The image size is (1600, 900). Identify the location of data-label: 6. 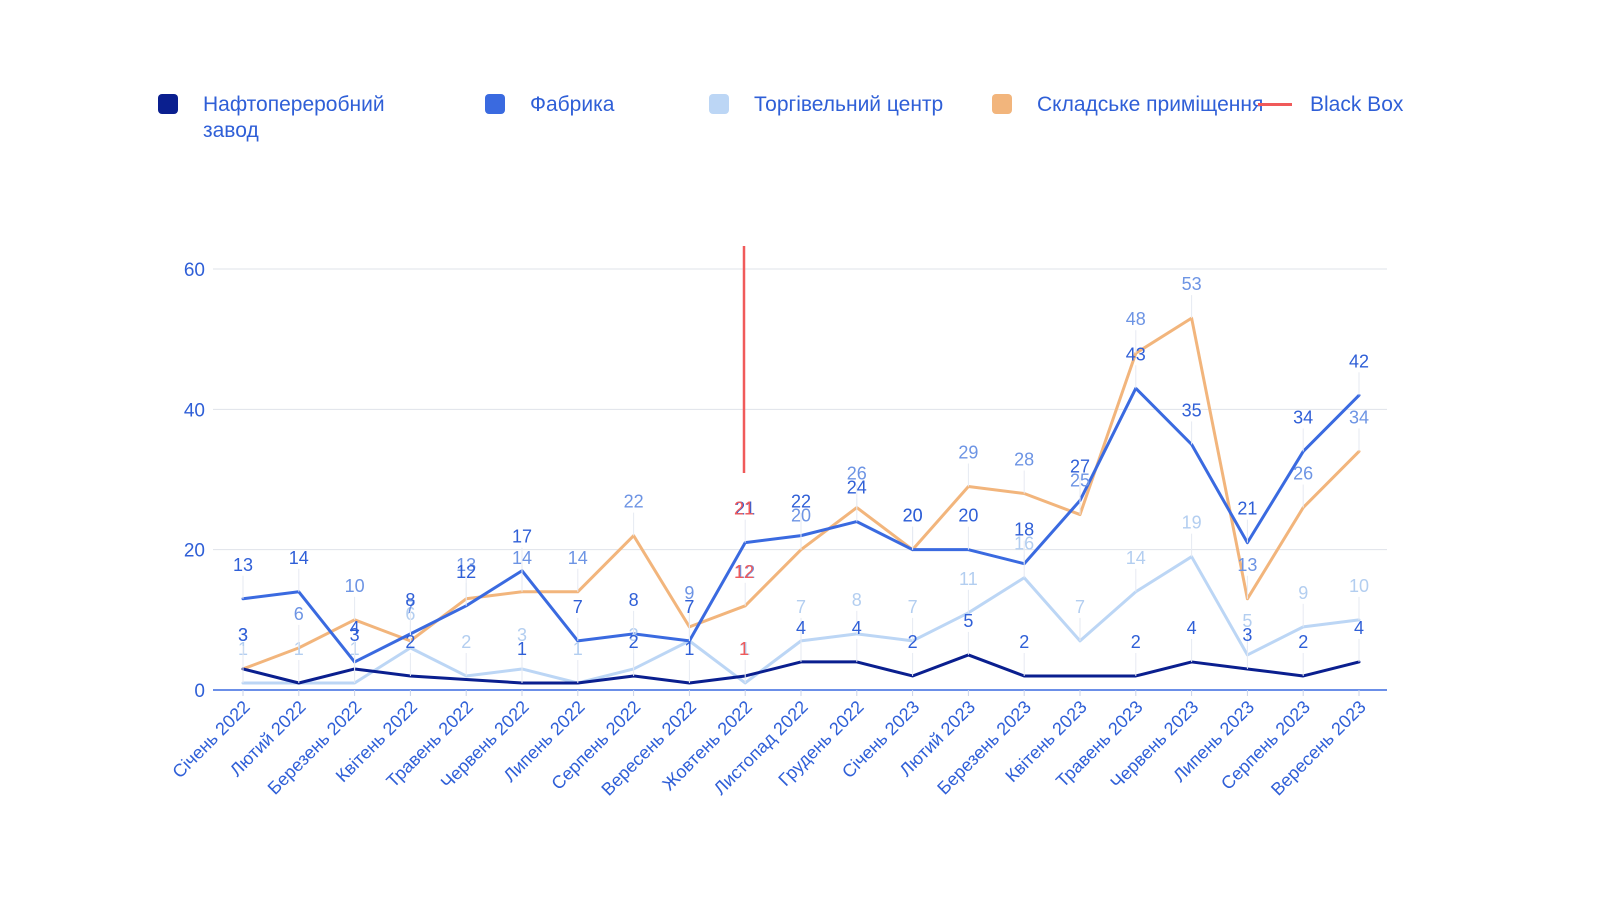
(299, 614).